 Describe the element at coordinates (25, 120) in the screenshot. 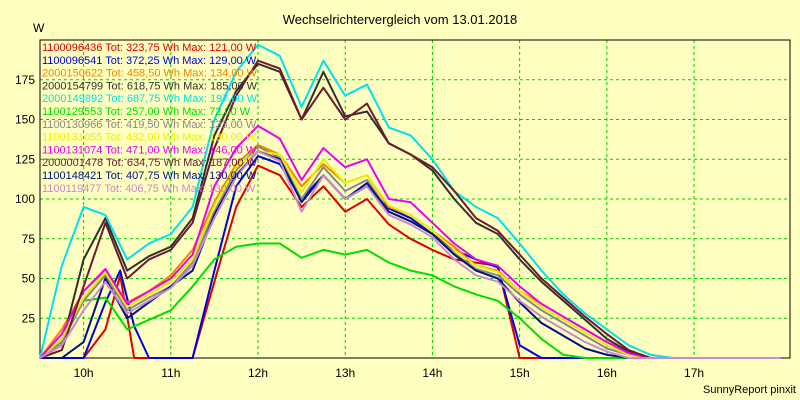

I see `y-tick-label: 150` at that location.